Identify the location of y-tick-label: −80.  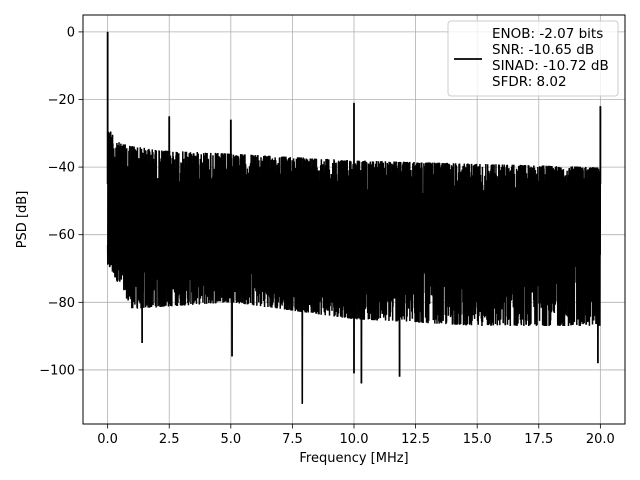
(61, 303).